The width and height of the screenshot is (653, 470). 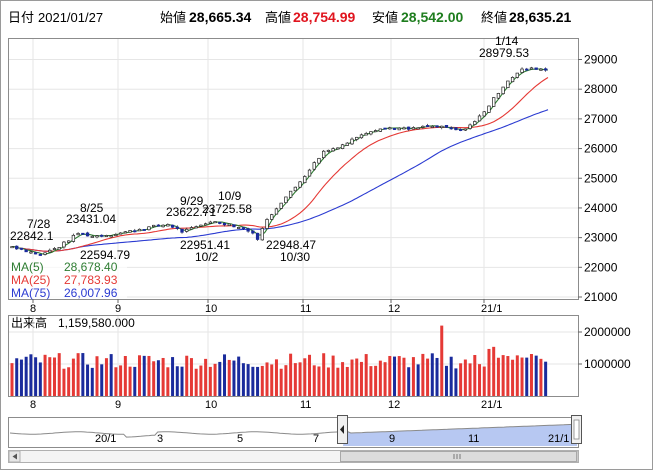 What do you see at coordinates (458, 456) in the screenshot?
I see `scrollbar-thumb` at bounding box center [458, 456].